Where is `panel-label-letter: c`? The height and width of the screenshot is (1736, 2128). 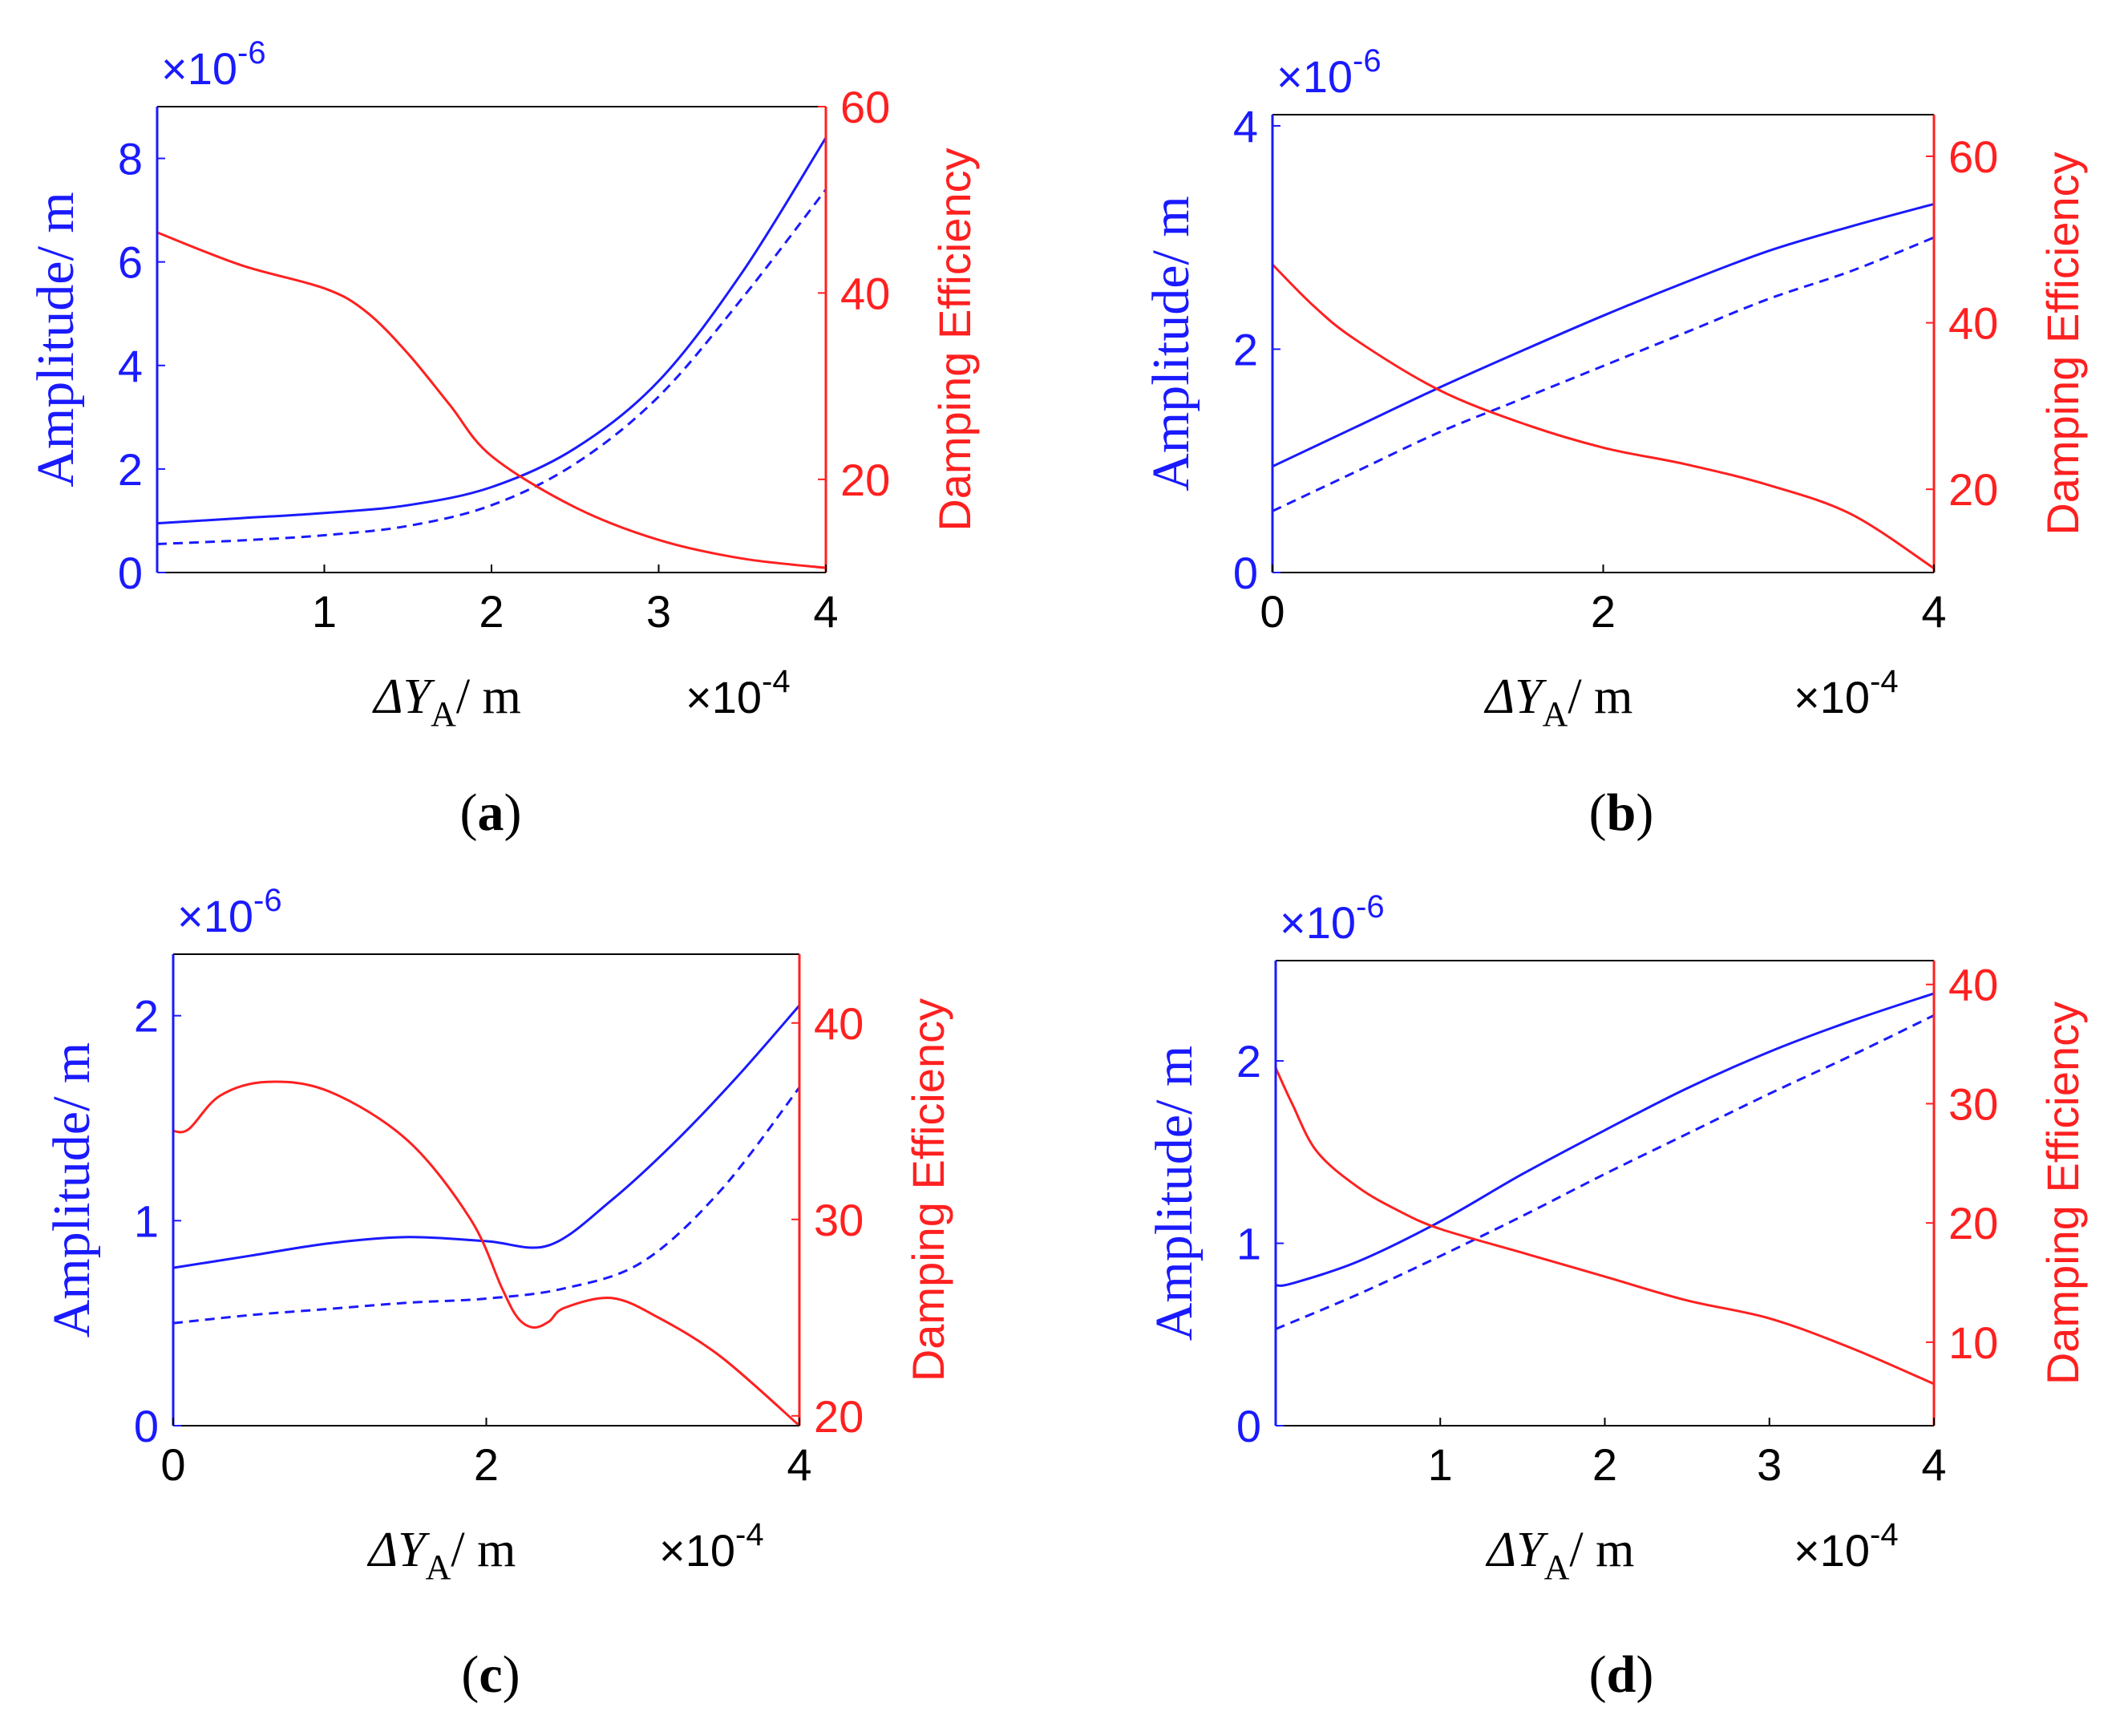 panel-label-letter: c is located at coordinates (490, 1675).